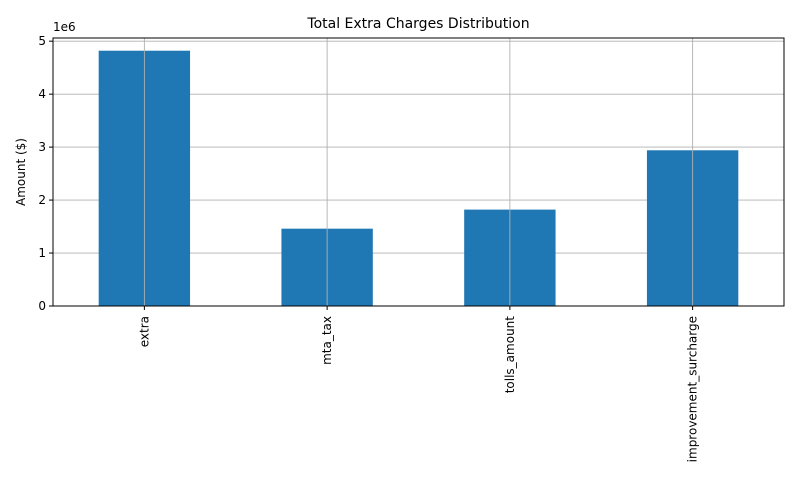 Image resolution: width=800 pixels, height=500 pixels. What do you see at coordinates (45, 173) in the screenshot?
I see `y-axis-ticks: 0 1 2 3 4 5` at bounding box center [45, 173].